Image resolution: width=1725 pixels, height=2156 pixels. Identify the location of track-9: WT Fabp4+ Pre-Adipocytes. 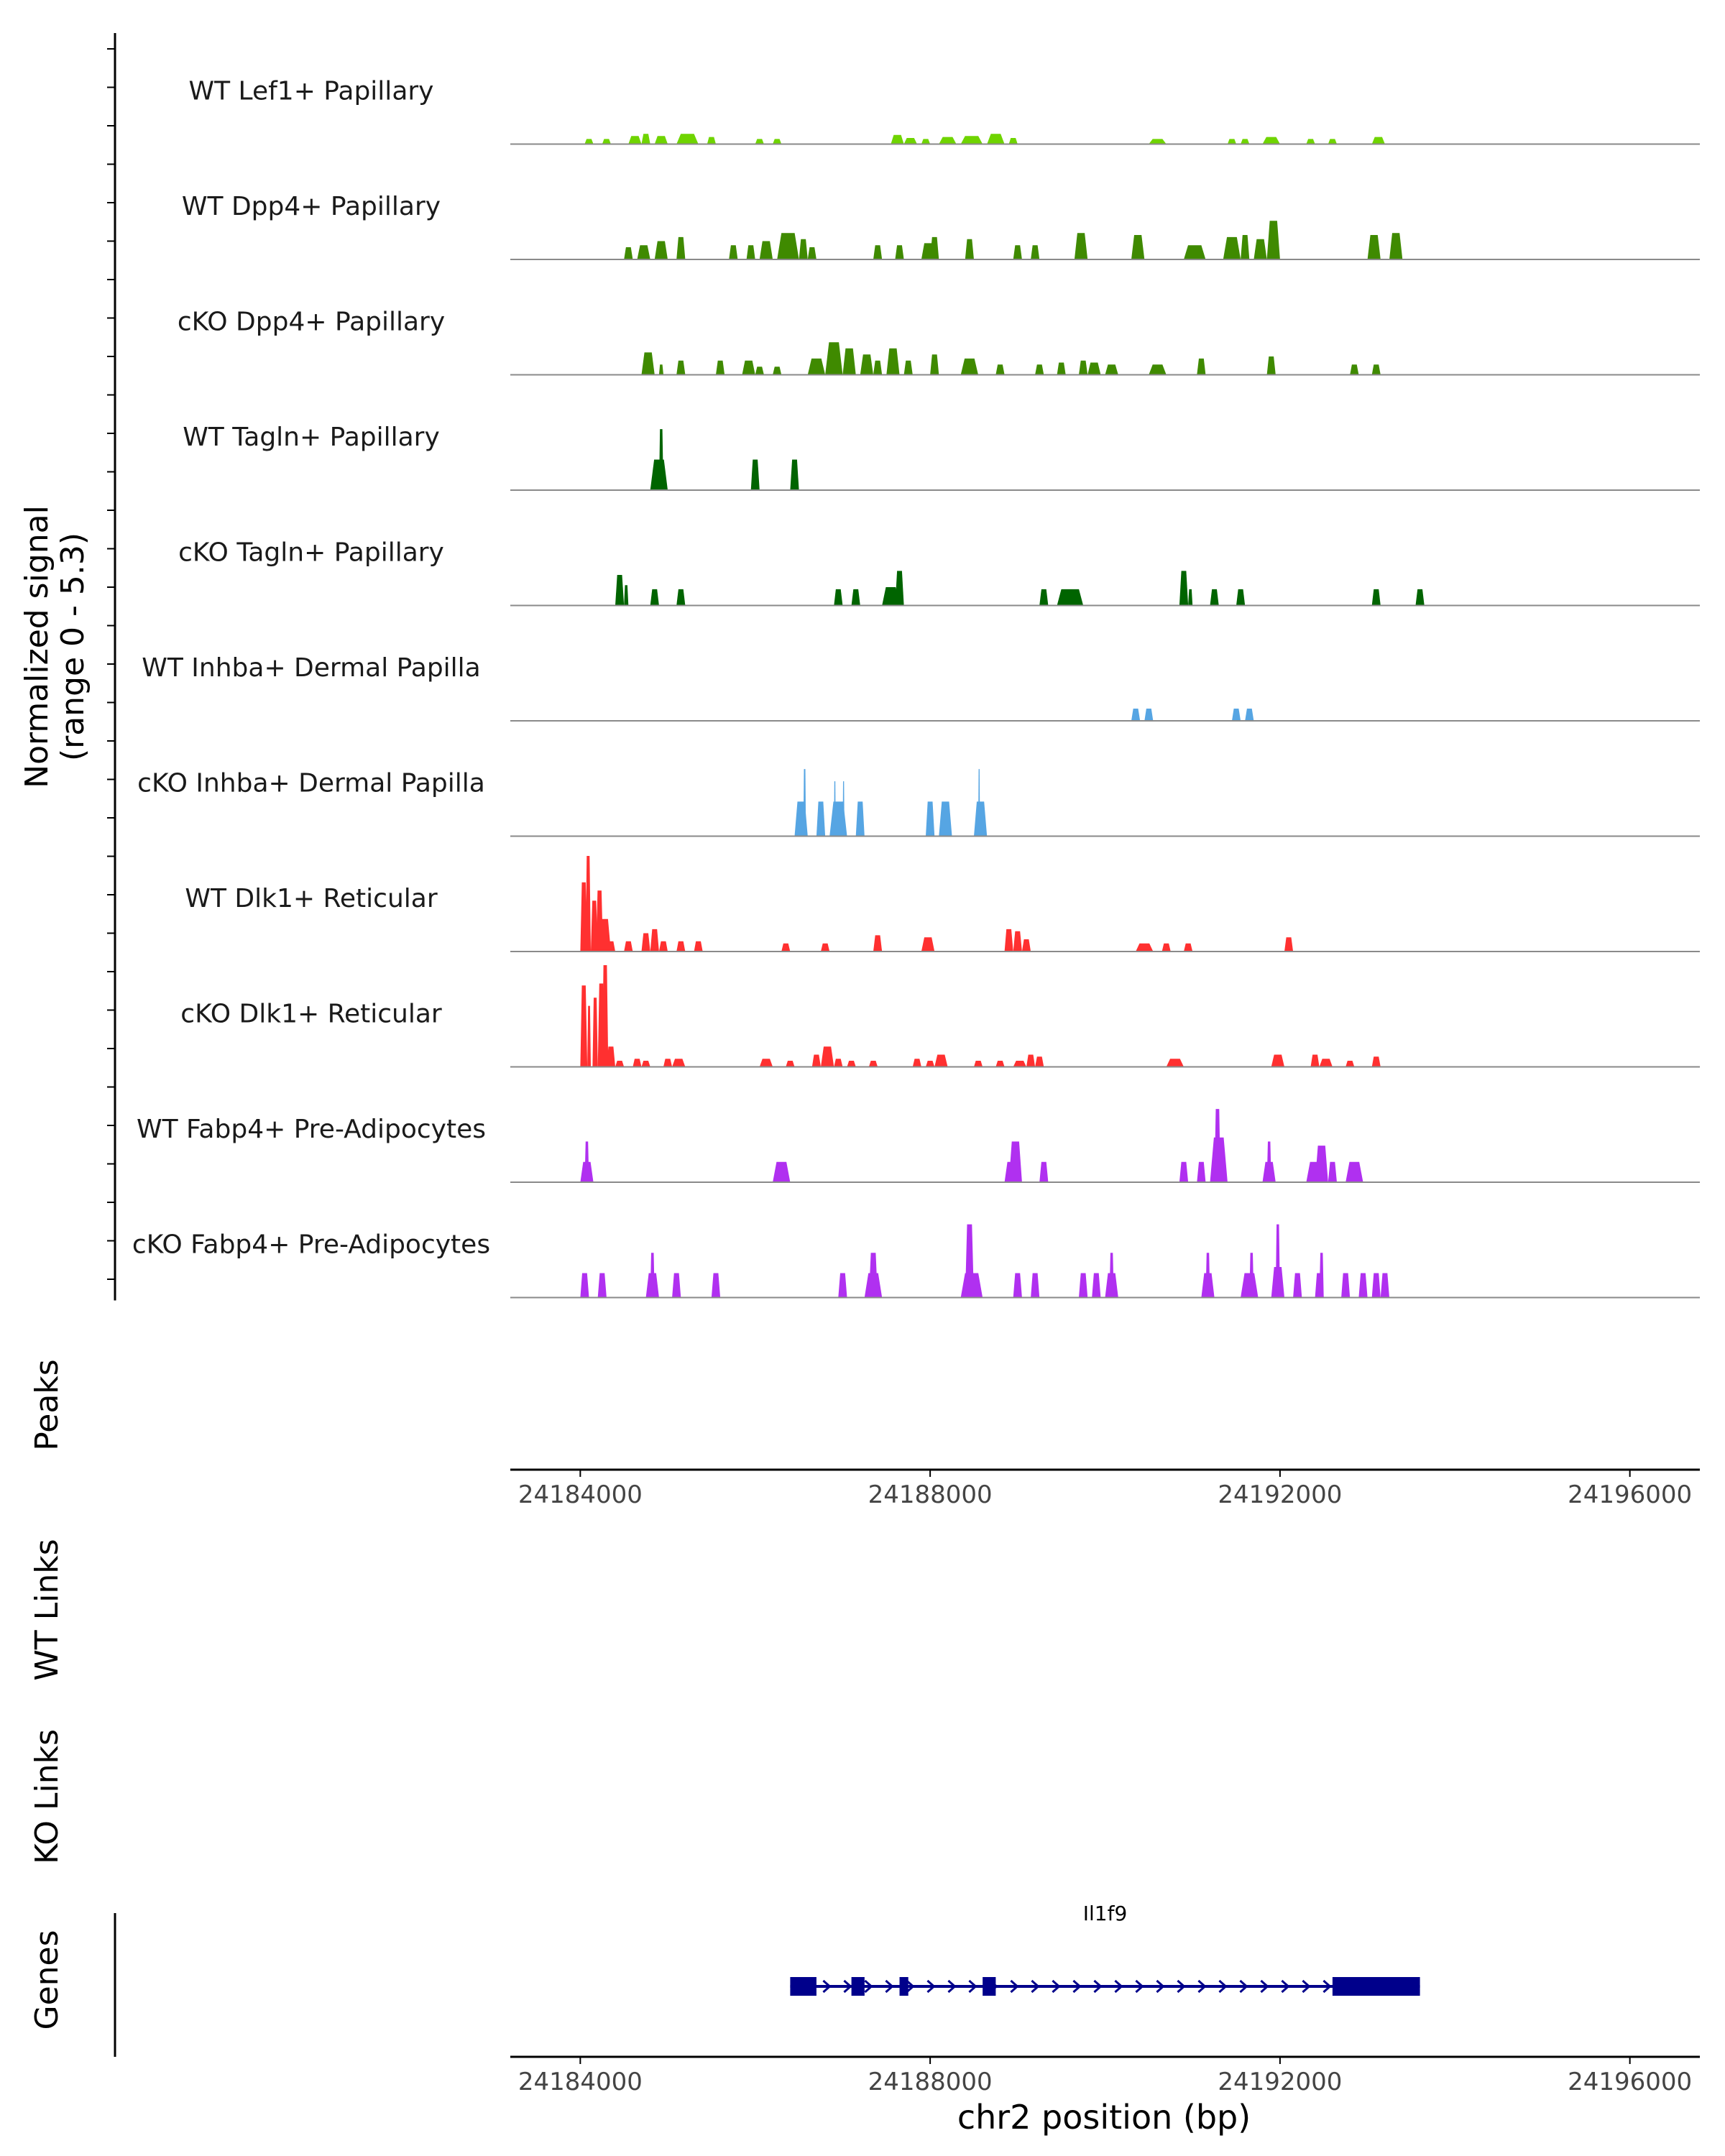
(918, 1146).